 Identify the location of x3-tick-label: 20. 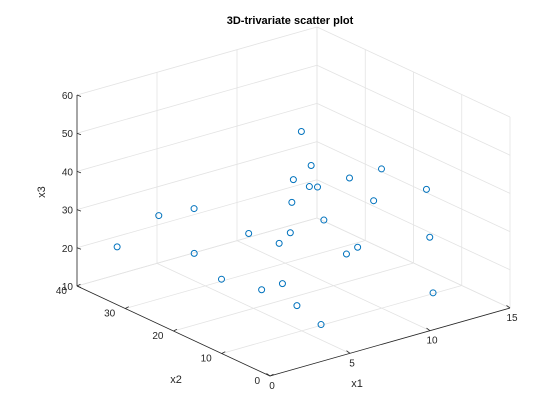
(68, 249).